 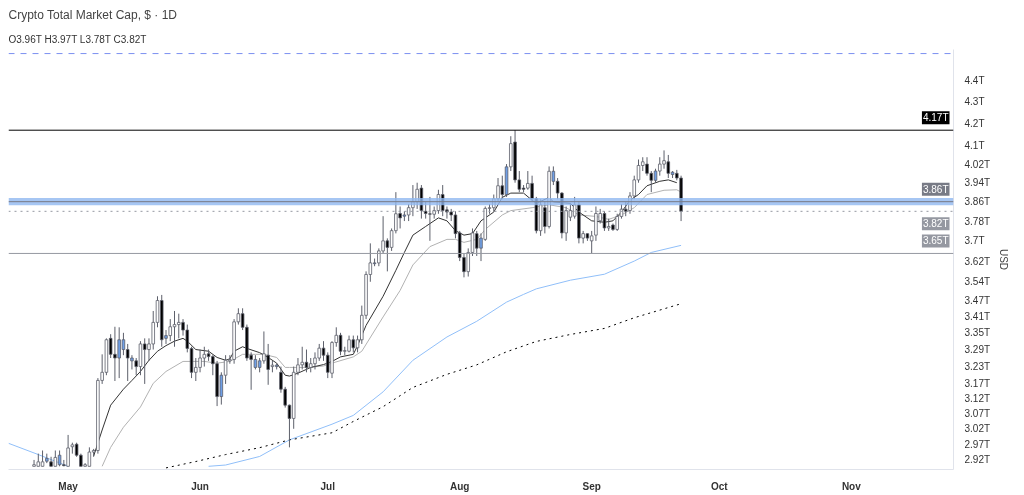 What do you see at coordinates (974, 102) in the screenshot?
I see `y-tick-label: 4.3T` at bounding box center [974, 102].